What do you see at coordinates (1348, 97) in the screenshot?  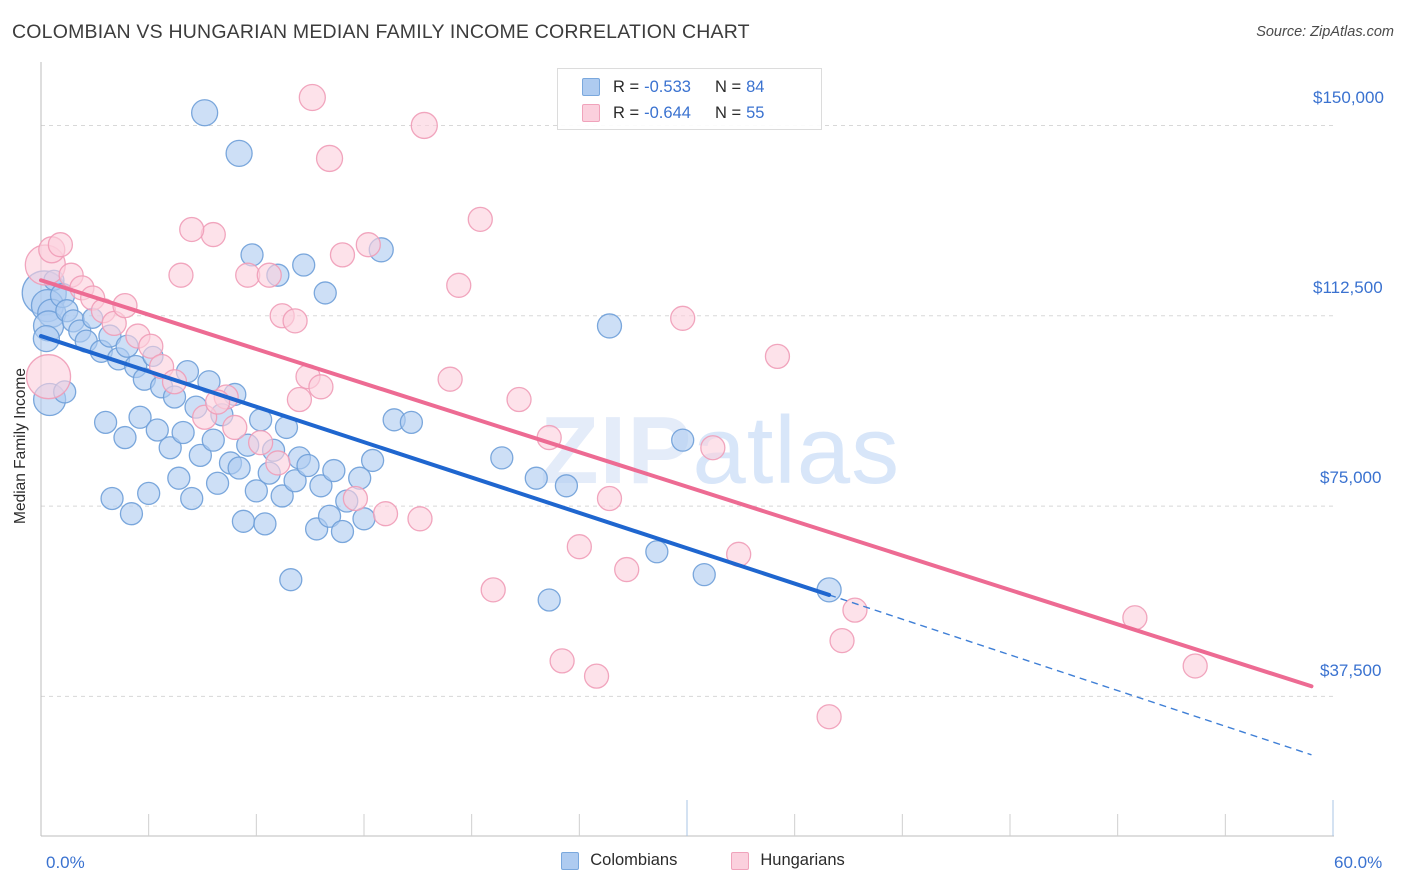 I see `y-tick-label-150000: $150,000` at bounding box center [1348, 97].